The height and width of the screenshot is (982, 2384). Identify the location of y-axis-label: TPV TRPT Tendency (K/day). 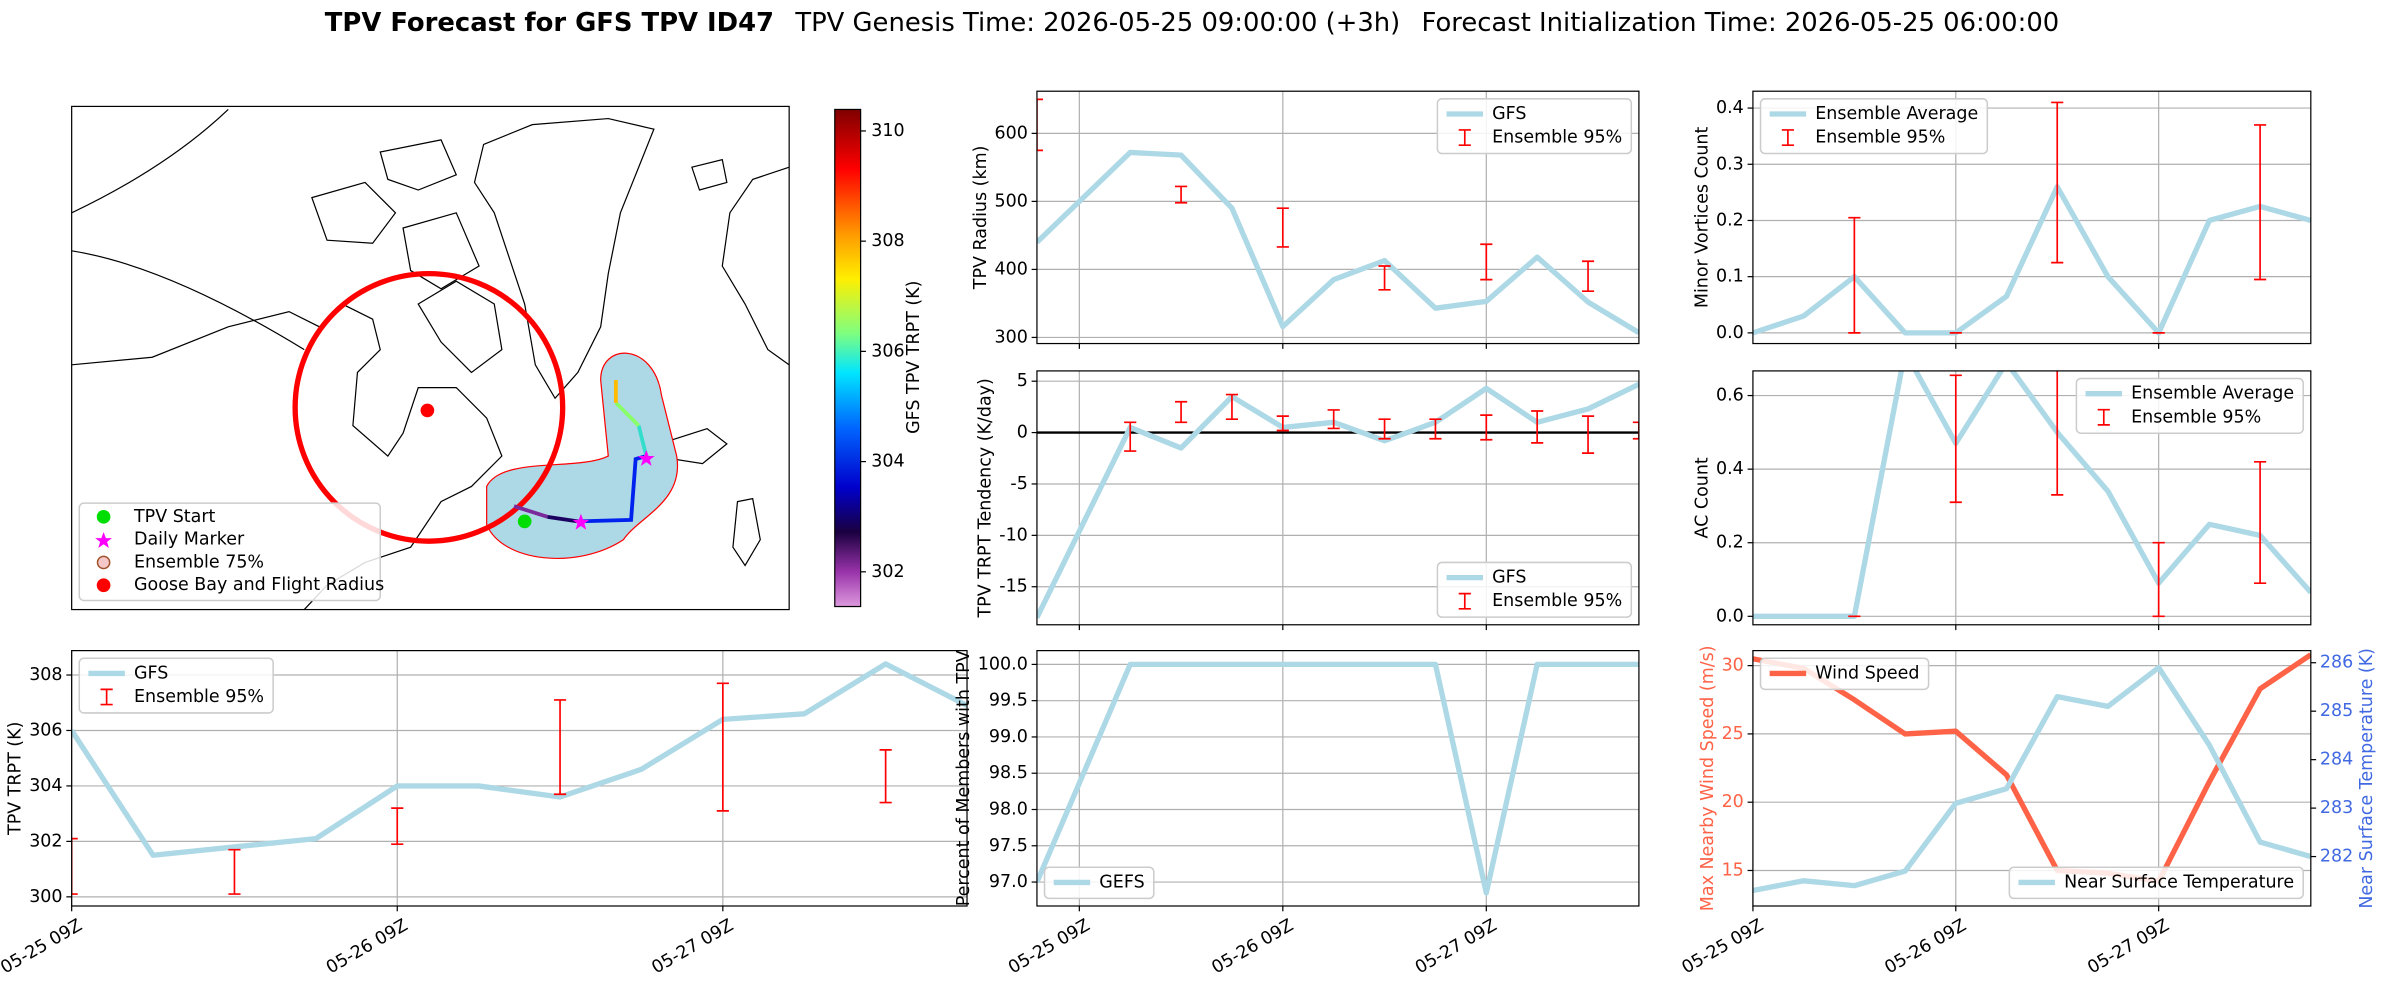
(986, 498).